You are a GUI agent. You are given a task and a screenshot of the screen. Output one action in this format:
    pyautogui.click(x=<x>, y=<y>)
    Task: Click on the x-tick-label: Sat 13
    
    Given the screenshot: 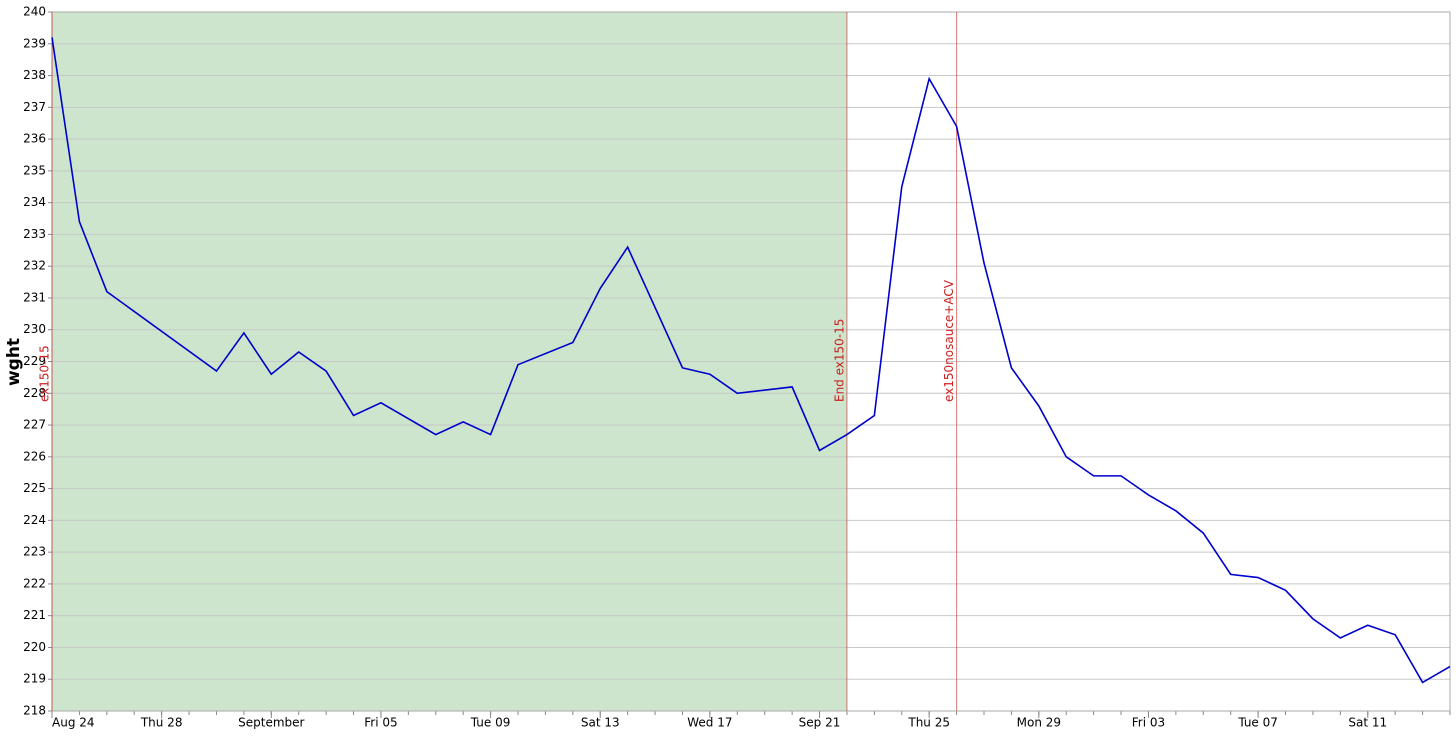 What is the action you would take?
    pyautogui.click(x=600, y=723)
    